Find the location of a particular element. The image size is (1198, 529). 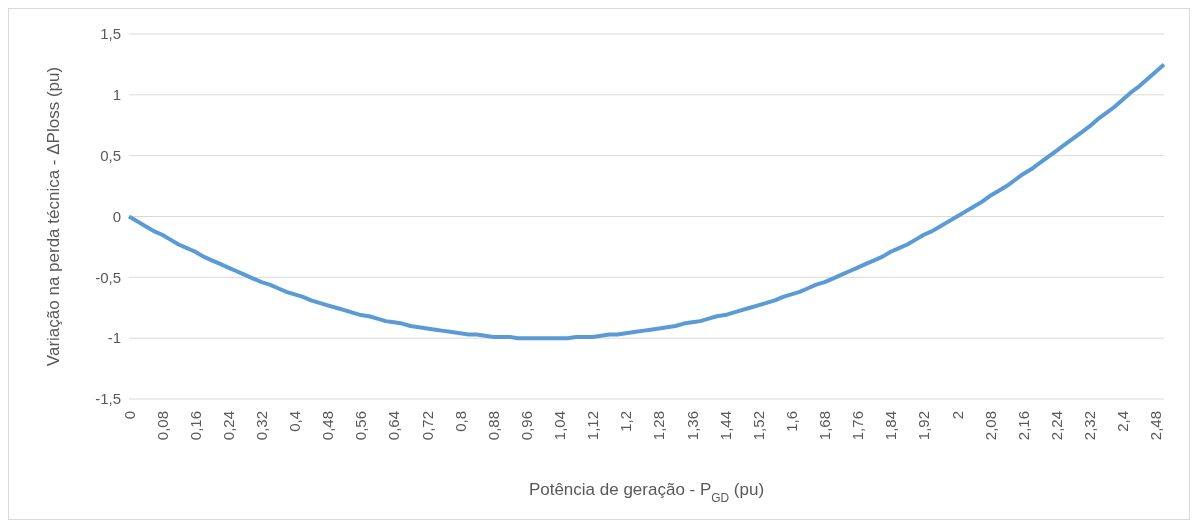

x-tick-label: 2,08 is located at coordinates (990, 426).